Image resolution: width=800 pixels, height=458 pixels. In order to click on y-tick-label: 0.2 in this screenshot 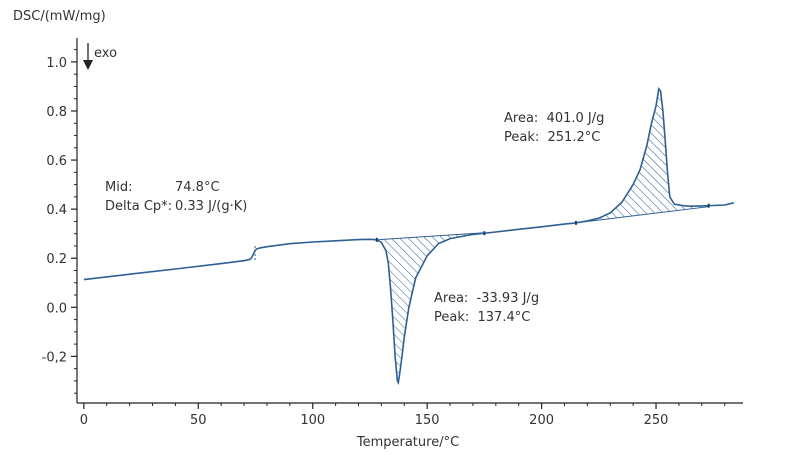, I will do `click(56, 259)`.